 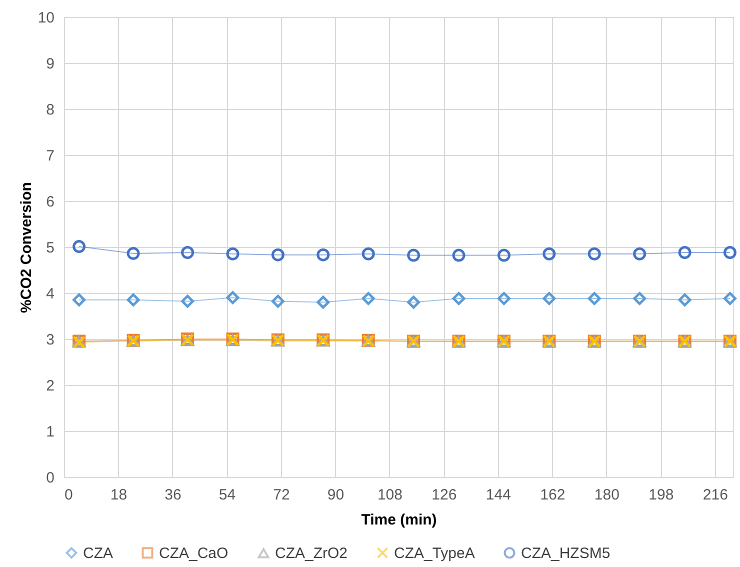 What do you see at coordinates (434, 553) in the screenshot?
I see `legend-label: CZA_TypeA` at bounding box center [434, 553].